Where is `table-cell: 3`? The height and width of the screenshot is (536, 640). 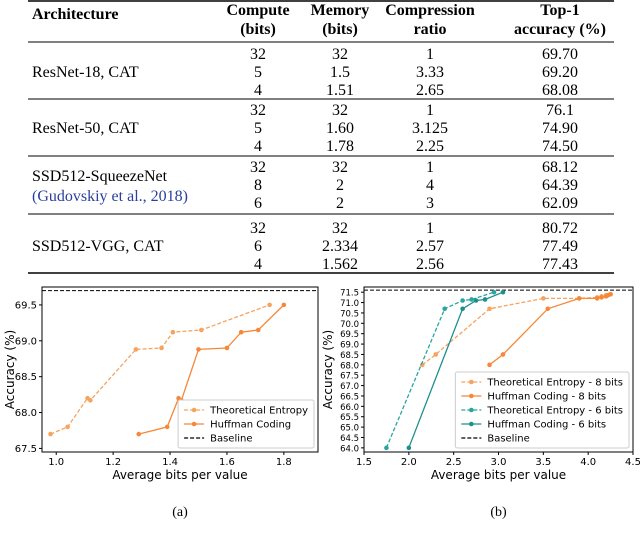 table-cell: 3 is located at coordinates (430, 203).